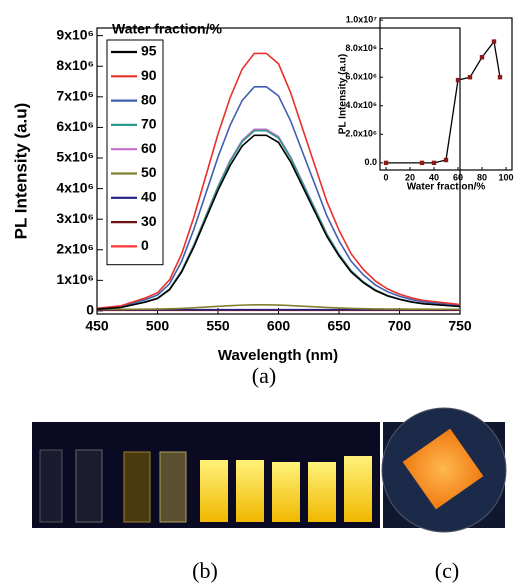  Describe the element at coordinates (434, 177) in the screenshot. I see `x-tick-label: 40` at that location.